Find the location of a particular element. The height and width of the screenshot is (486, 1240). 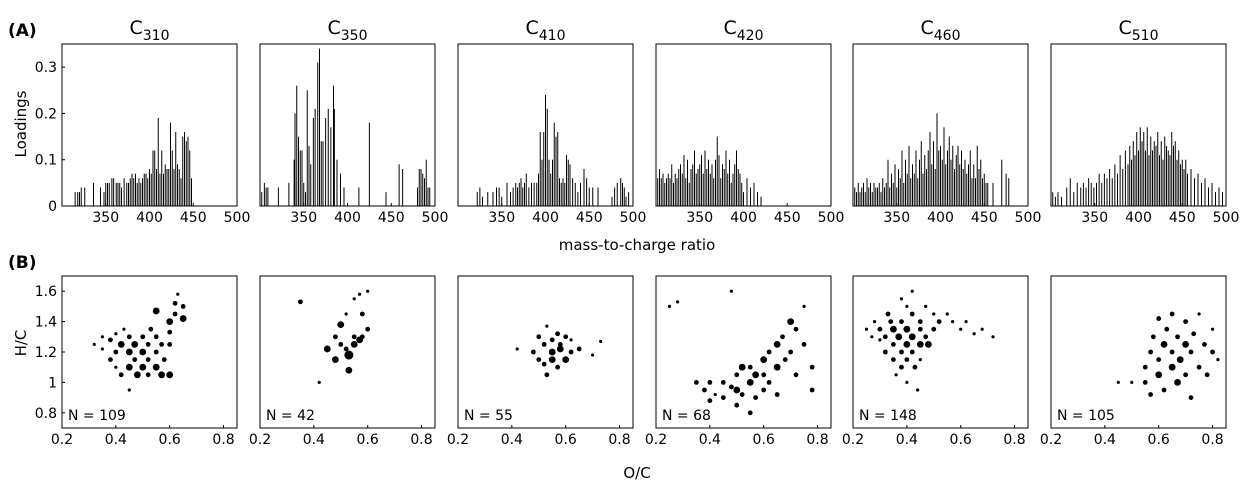

x-tick-label: 400 is located at coordinates (347, 218).